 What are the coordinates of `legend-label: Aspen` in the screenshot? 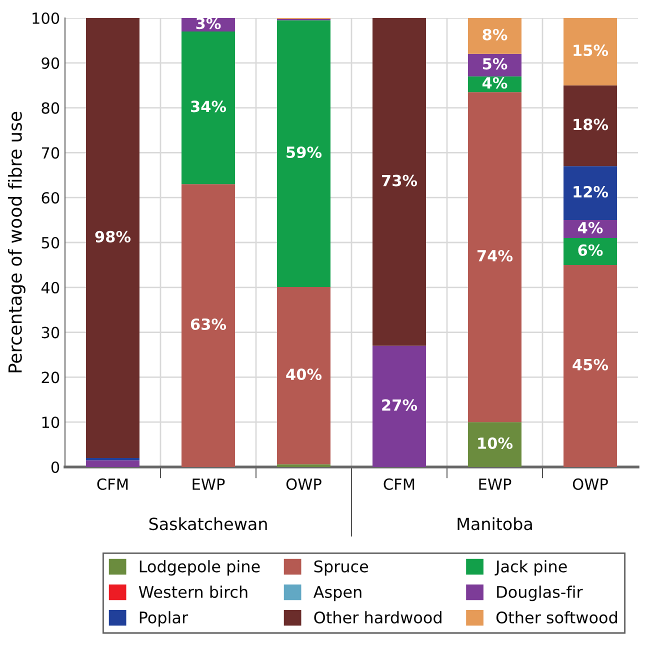 It's located at (337, 594).